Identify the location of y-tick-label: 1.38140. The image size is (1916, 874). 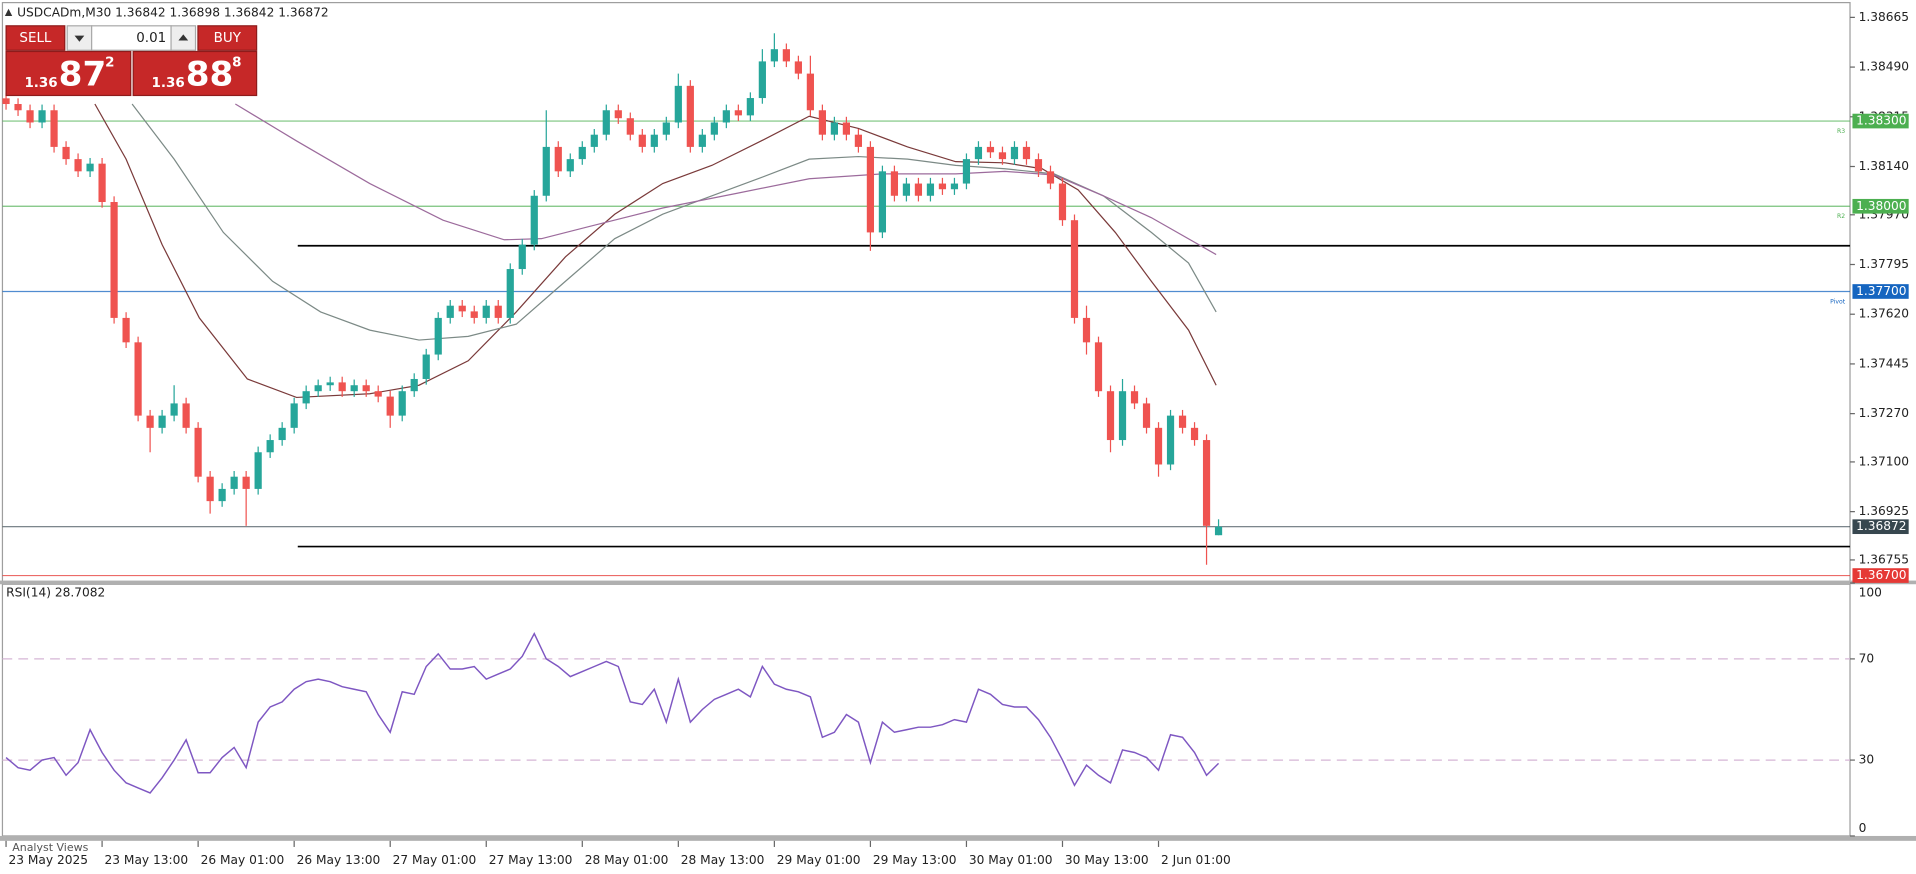
(1884, 166).